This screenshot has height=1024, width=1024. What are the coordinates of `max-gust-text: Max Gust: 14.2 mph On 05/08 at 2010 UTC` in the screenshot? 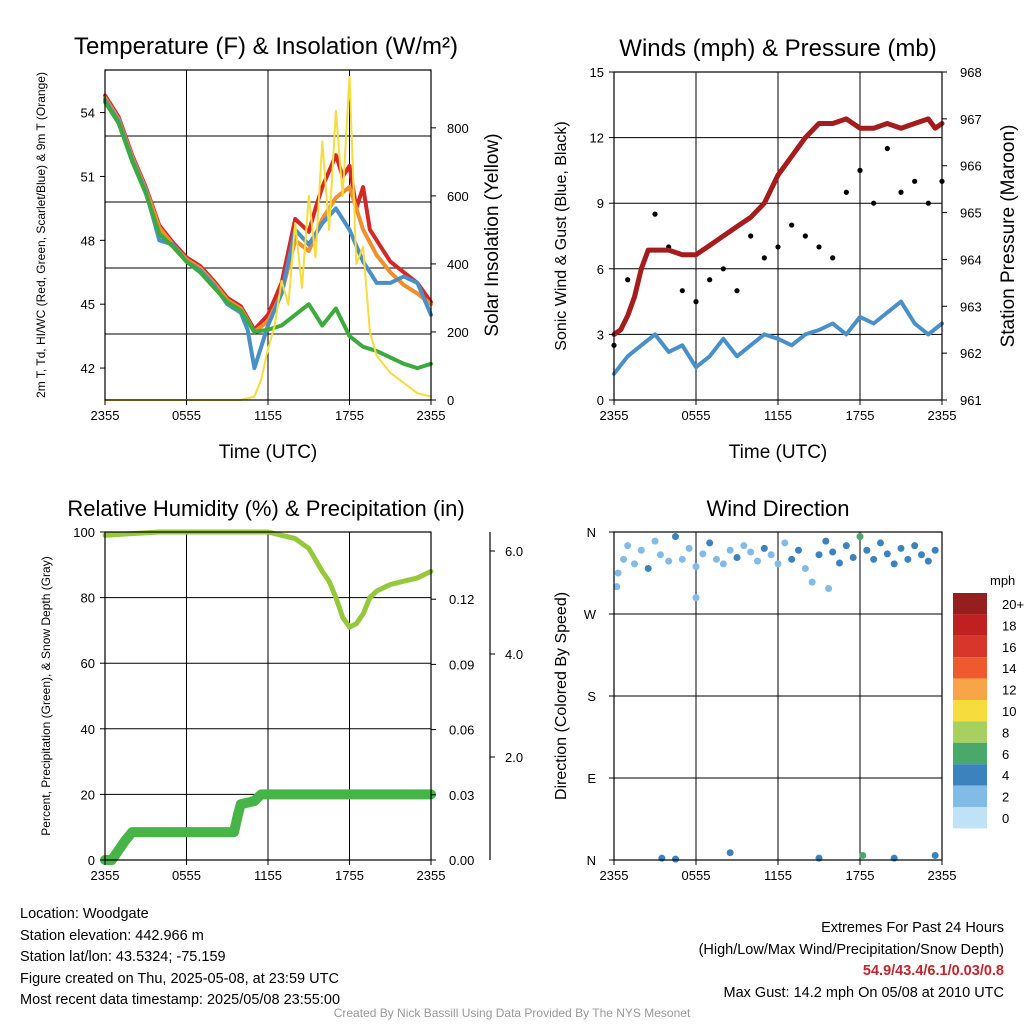 It's located at (863, 992).